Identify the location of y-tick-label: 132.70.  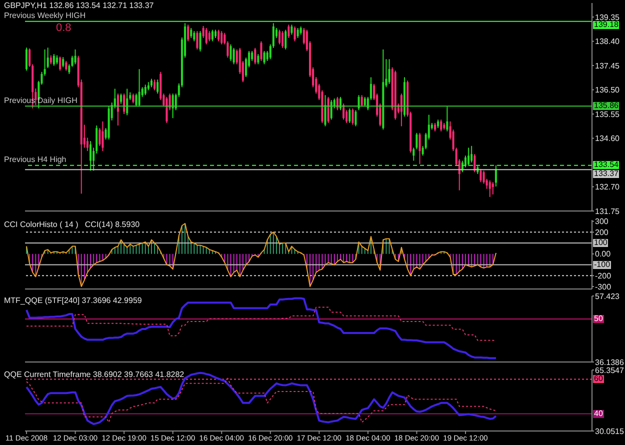
(607, 187).